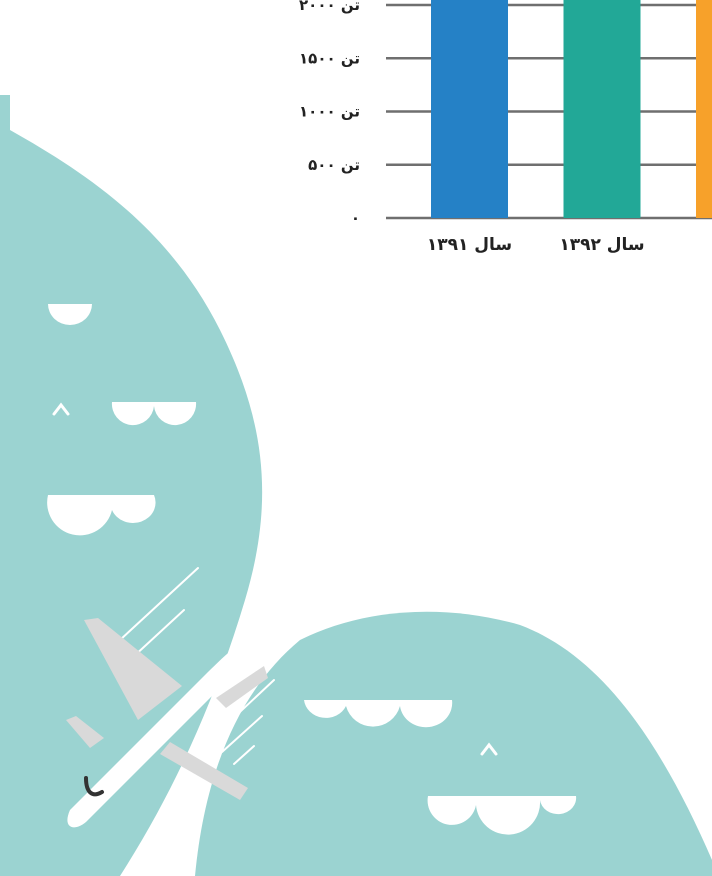 The width and height of the screenshot is (712, 876). I want to click on motion-lines, so click(197, 666).